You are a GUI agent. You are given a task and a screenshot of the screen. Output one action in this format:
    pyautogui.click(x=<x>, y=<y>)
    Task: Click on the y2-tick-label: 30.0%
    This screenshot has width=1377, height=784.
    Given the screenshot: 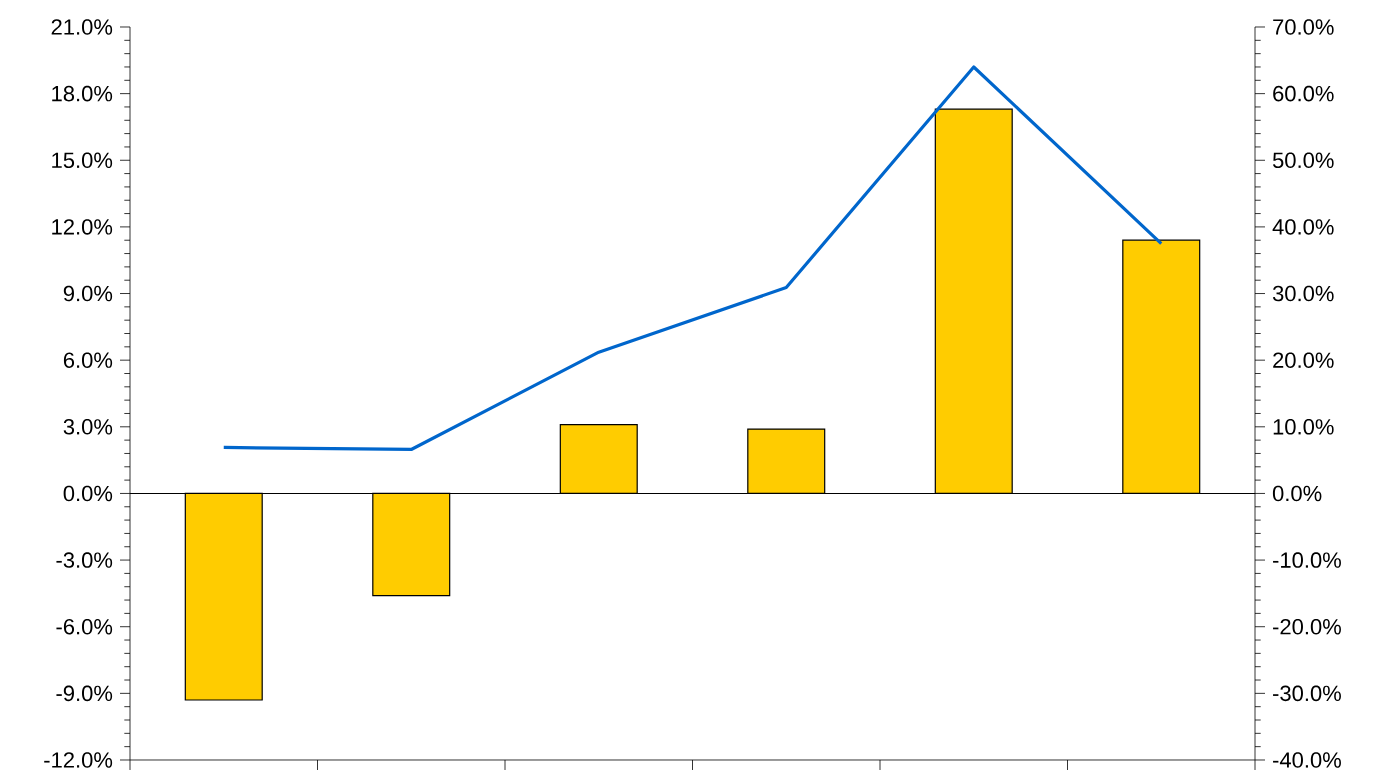 What is the action you would take?
    pyautogui.click(x=1303, y=293)
    